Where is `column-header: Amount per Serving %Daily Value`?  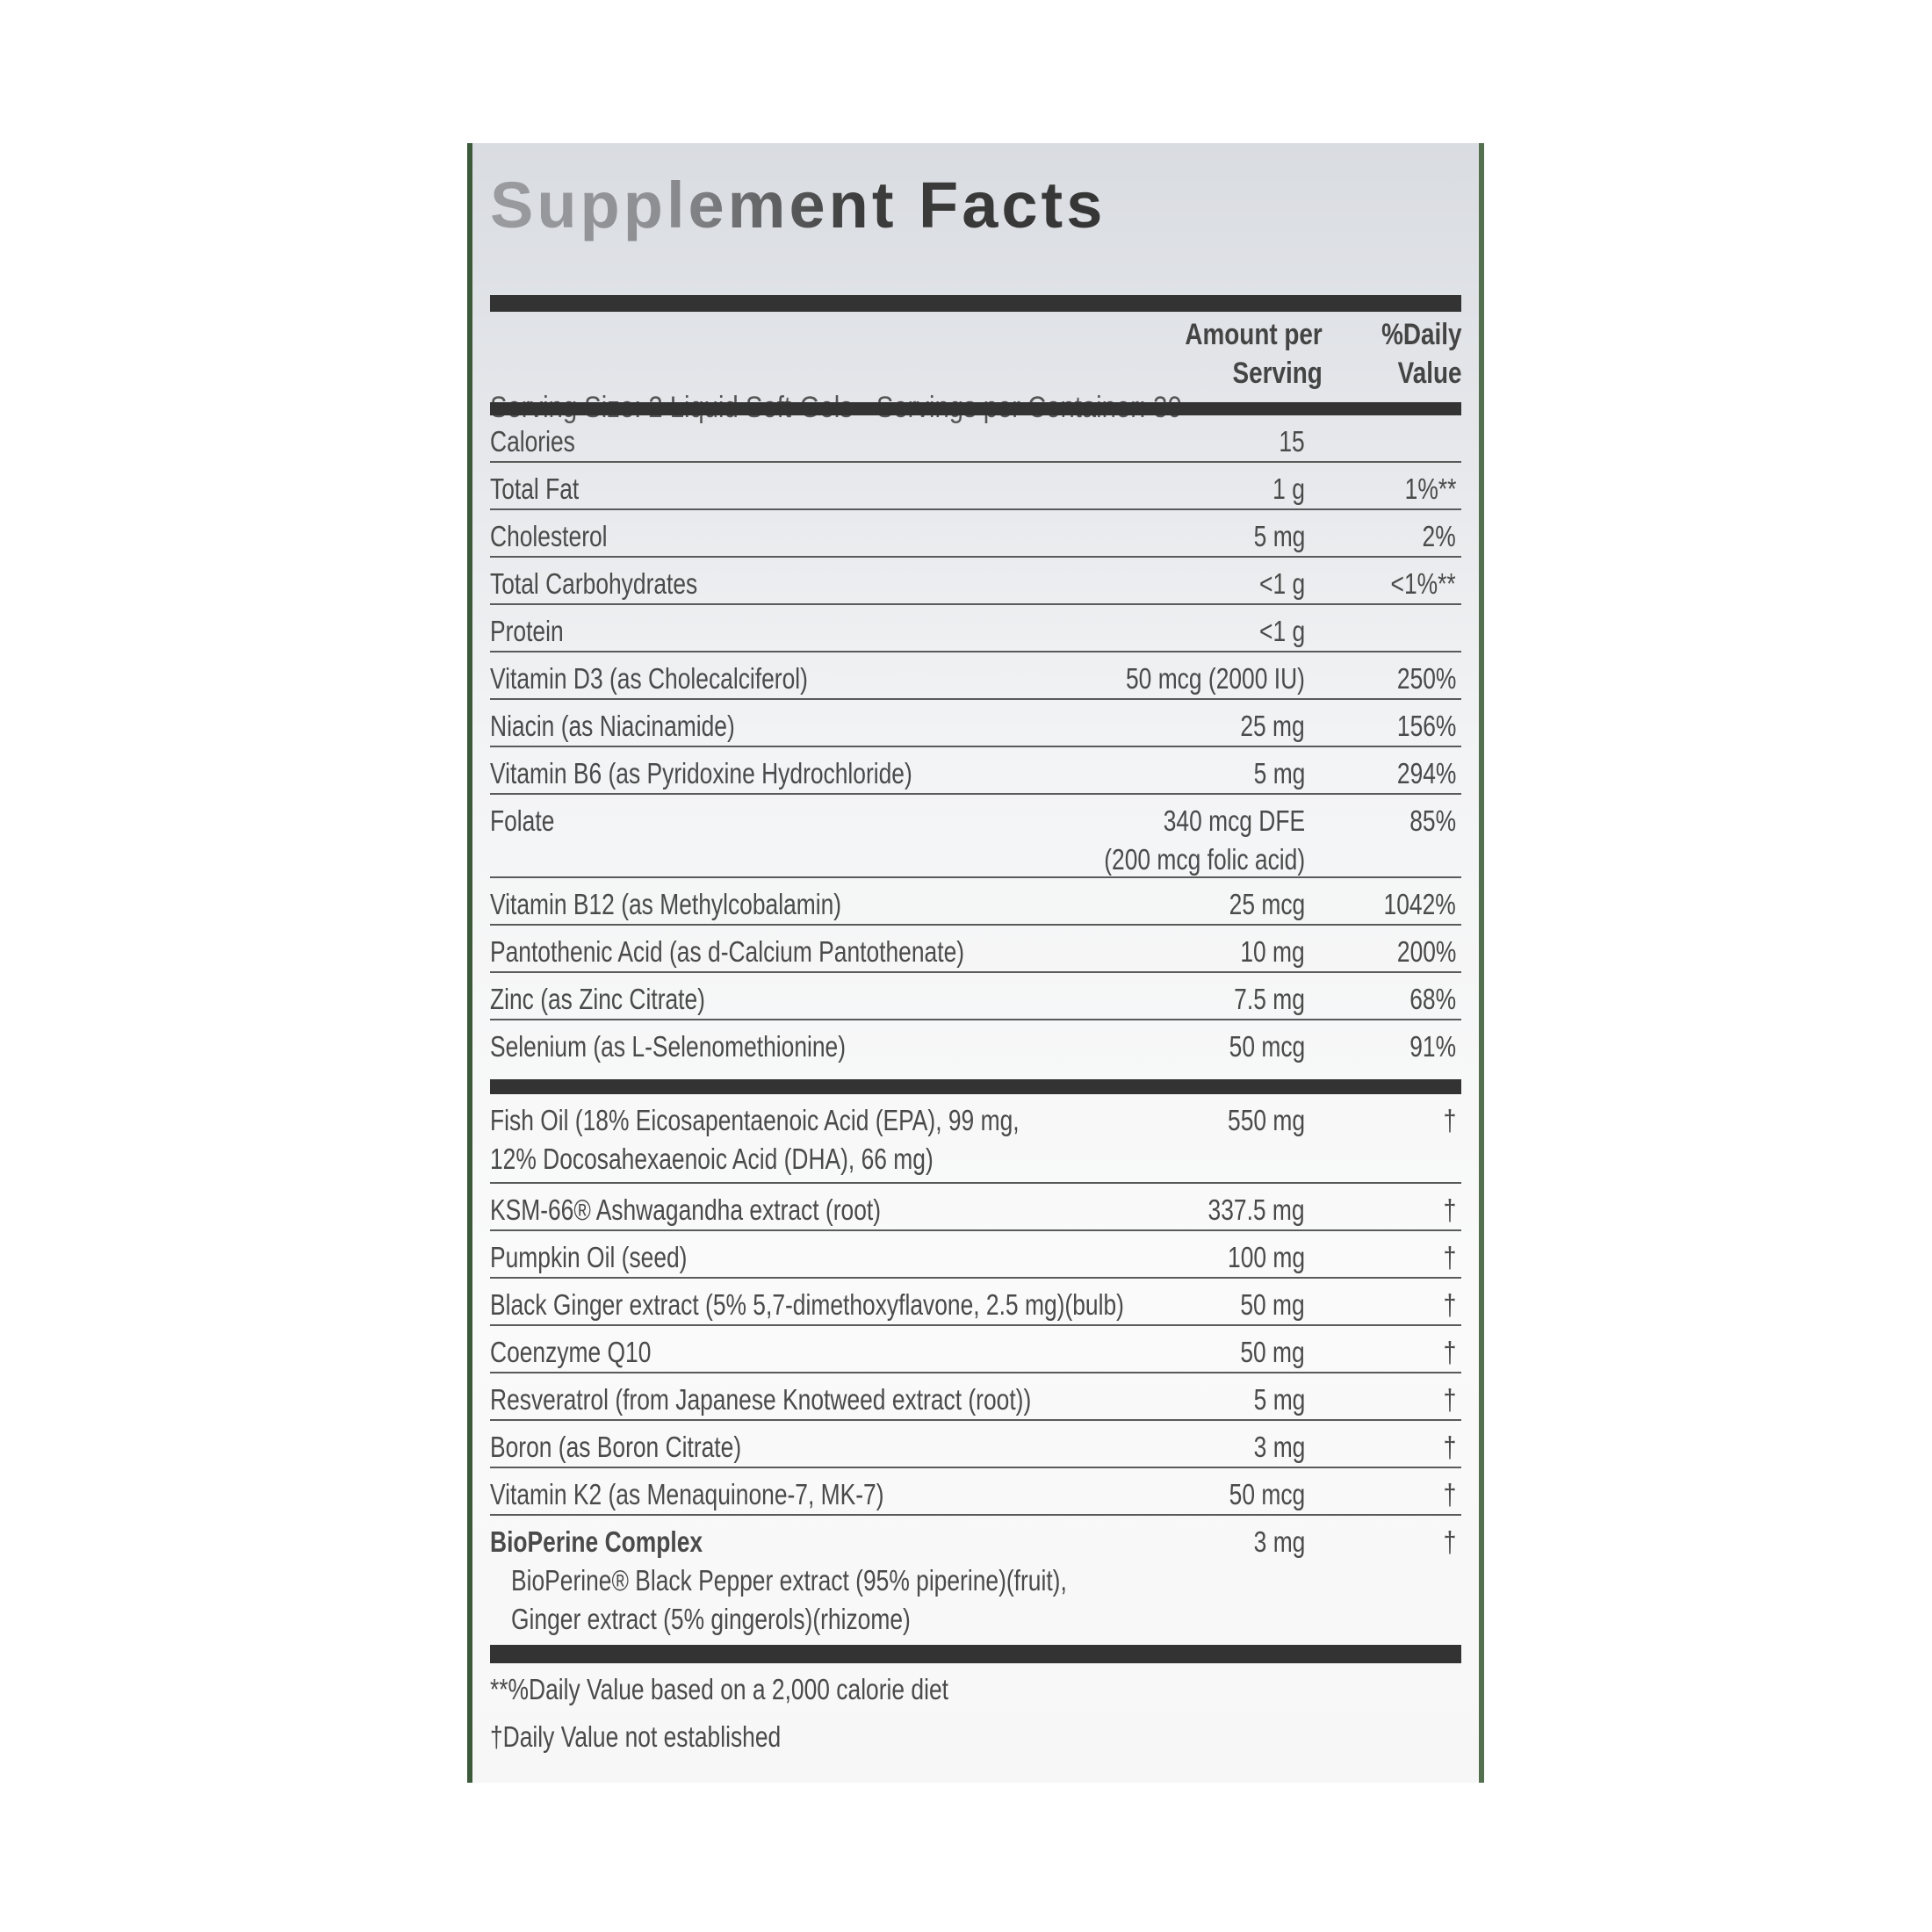 column-header: Amount per Serving %Daily Value is located at coordinates (976, 357).